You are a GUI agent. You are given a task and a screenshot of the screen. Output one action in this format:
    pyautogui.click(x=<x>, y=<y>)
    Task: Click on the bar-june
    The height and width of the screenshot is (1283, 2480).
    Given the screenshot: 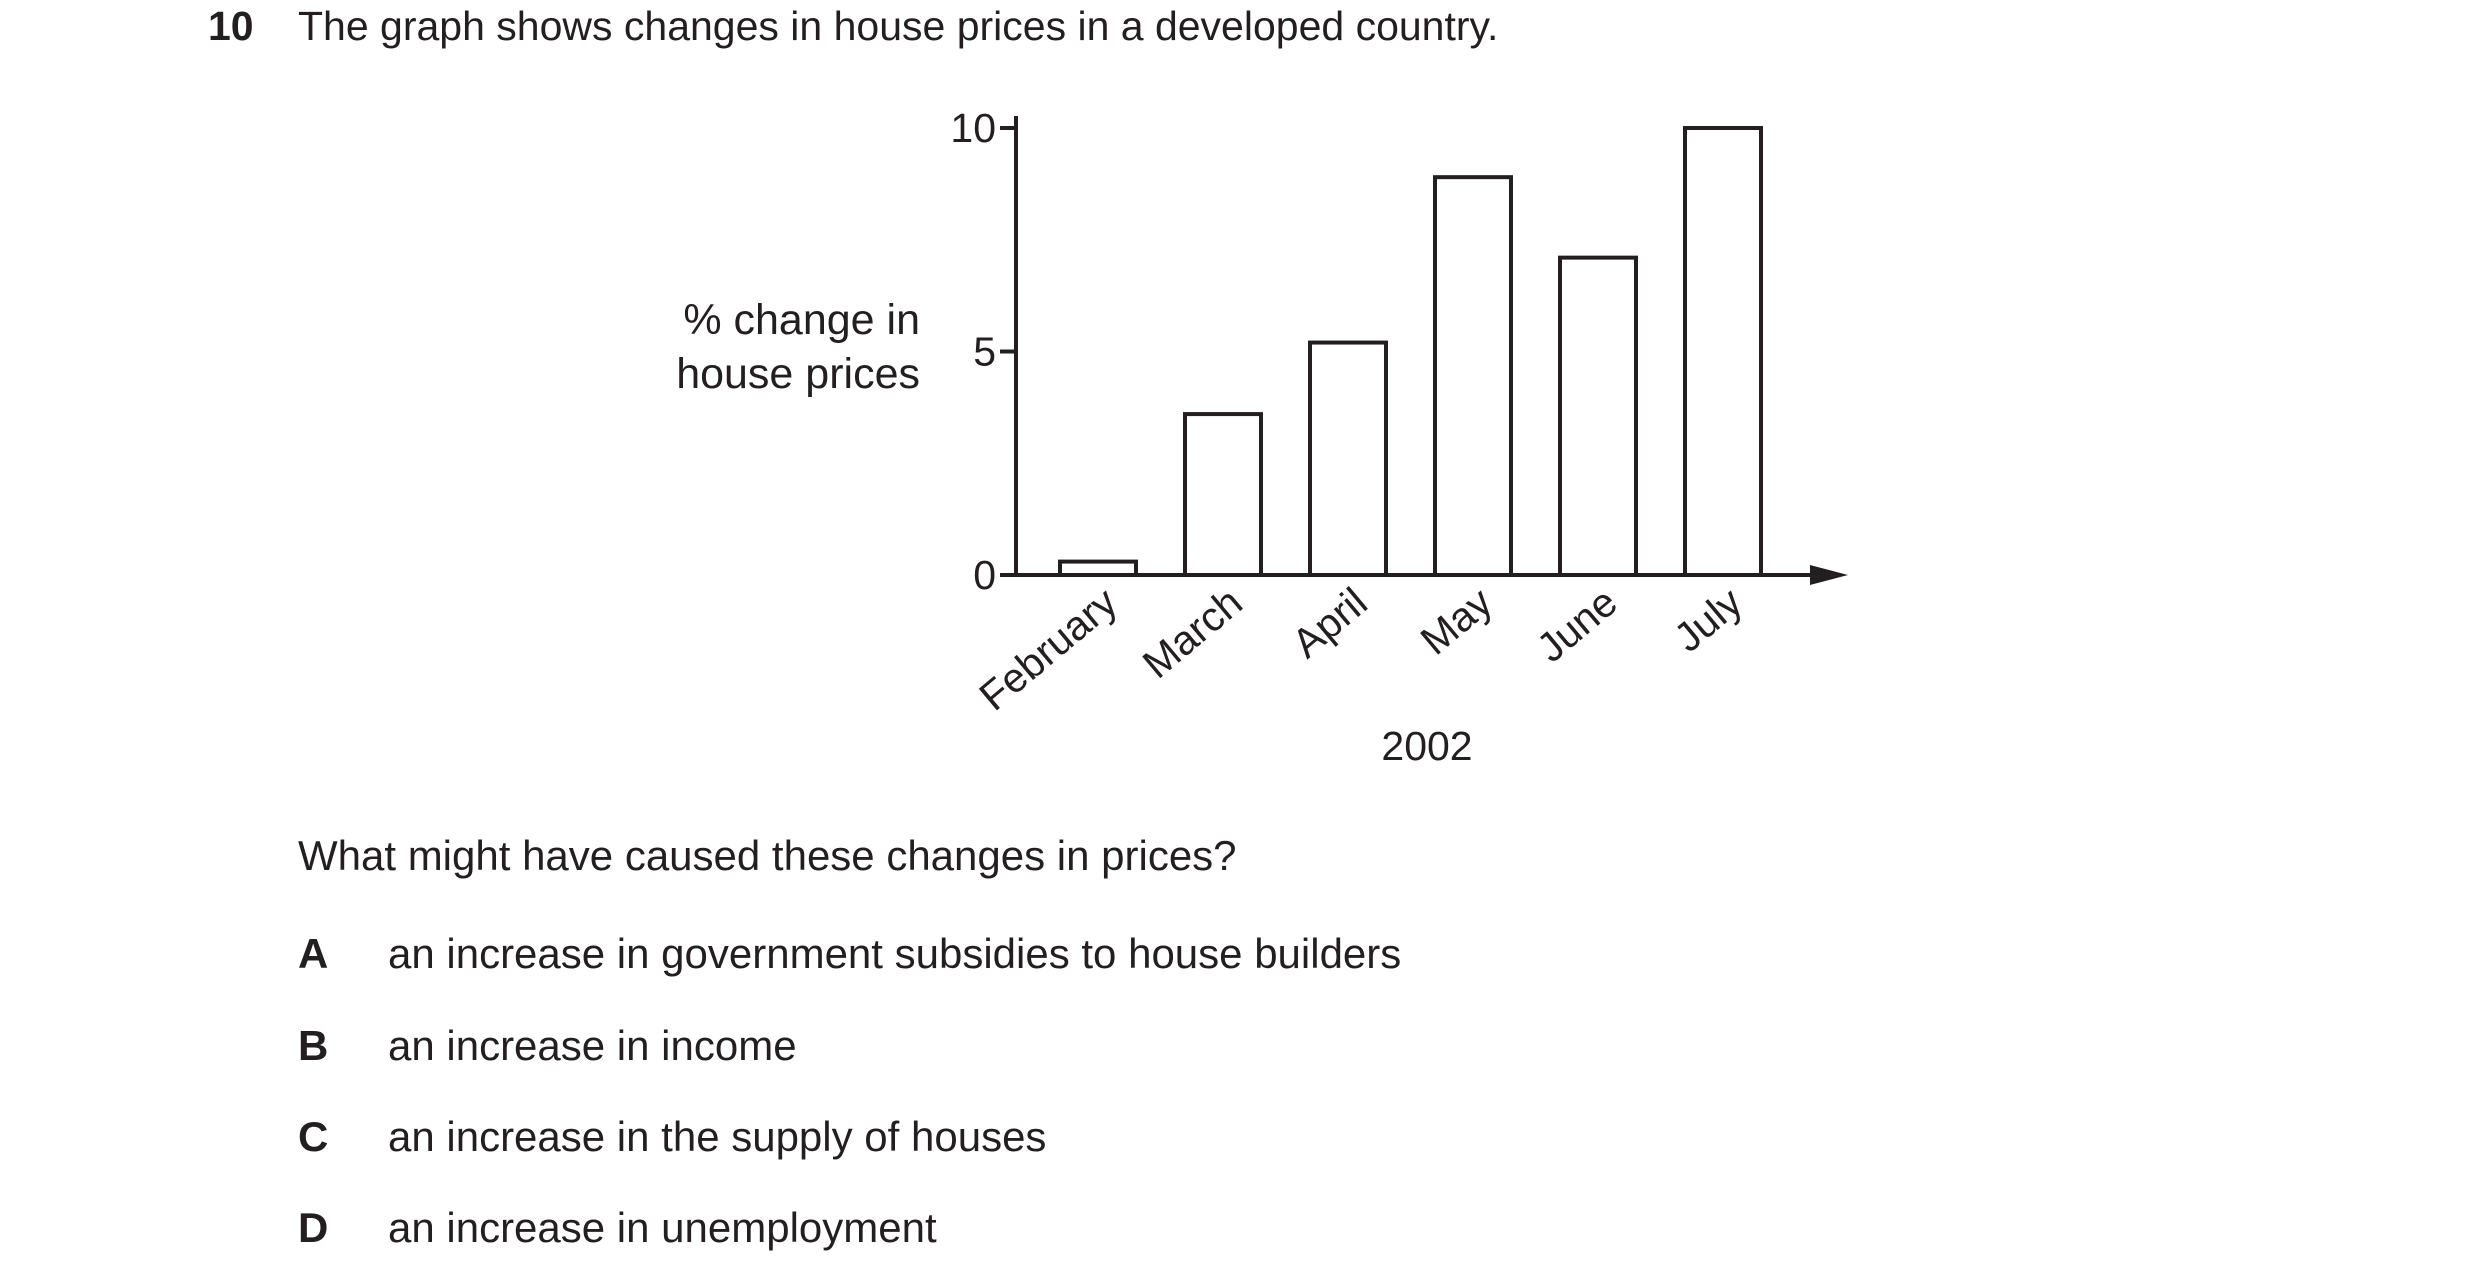 What is the action you would take?
    pyautogui.click(x=1598, y=416)
    